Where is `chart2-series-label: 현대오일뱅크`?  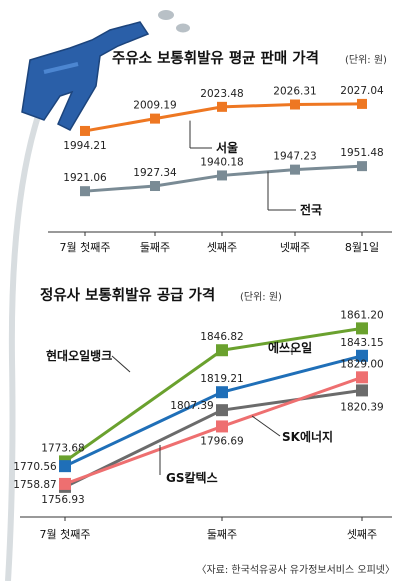
chart2-series-label: 현대오일뱅크 is located at coordinates (79, 355).